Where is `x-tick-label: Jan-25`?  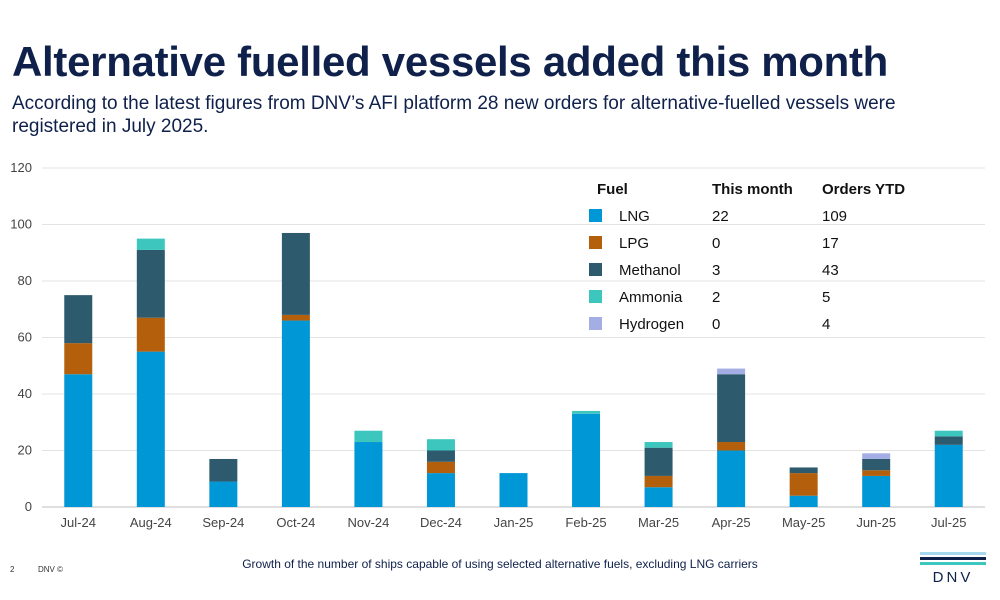 x-tick-label: Jan-25 is located at coordinates (514, 522).